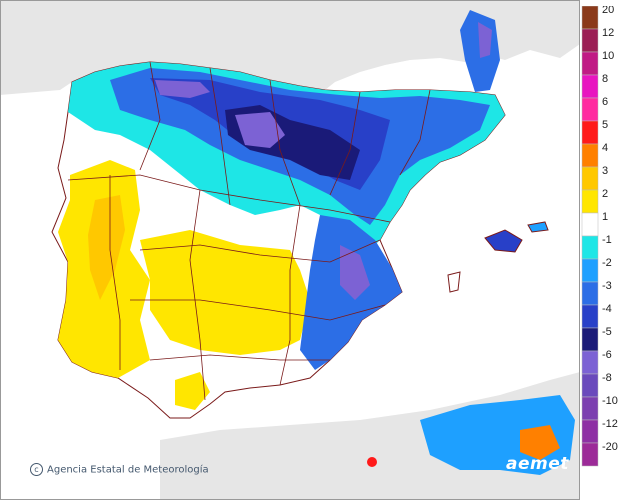 This screenshot has height=500, width=630. I want to click on warm-spot-africa, so click(372, 462).